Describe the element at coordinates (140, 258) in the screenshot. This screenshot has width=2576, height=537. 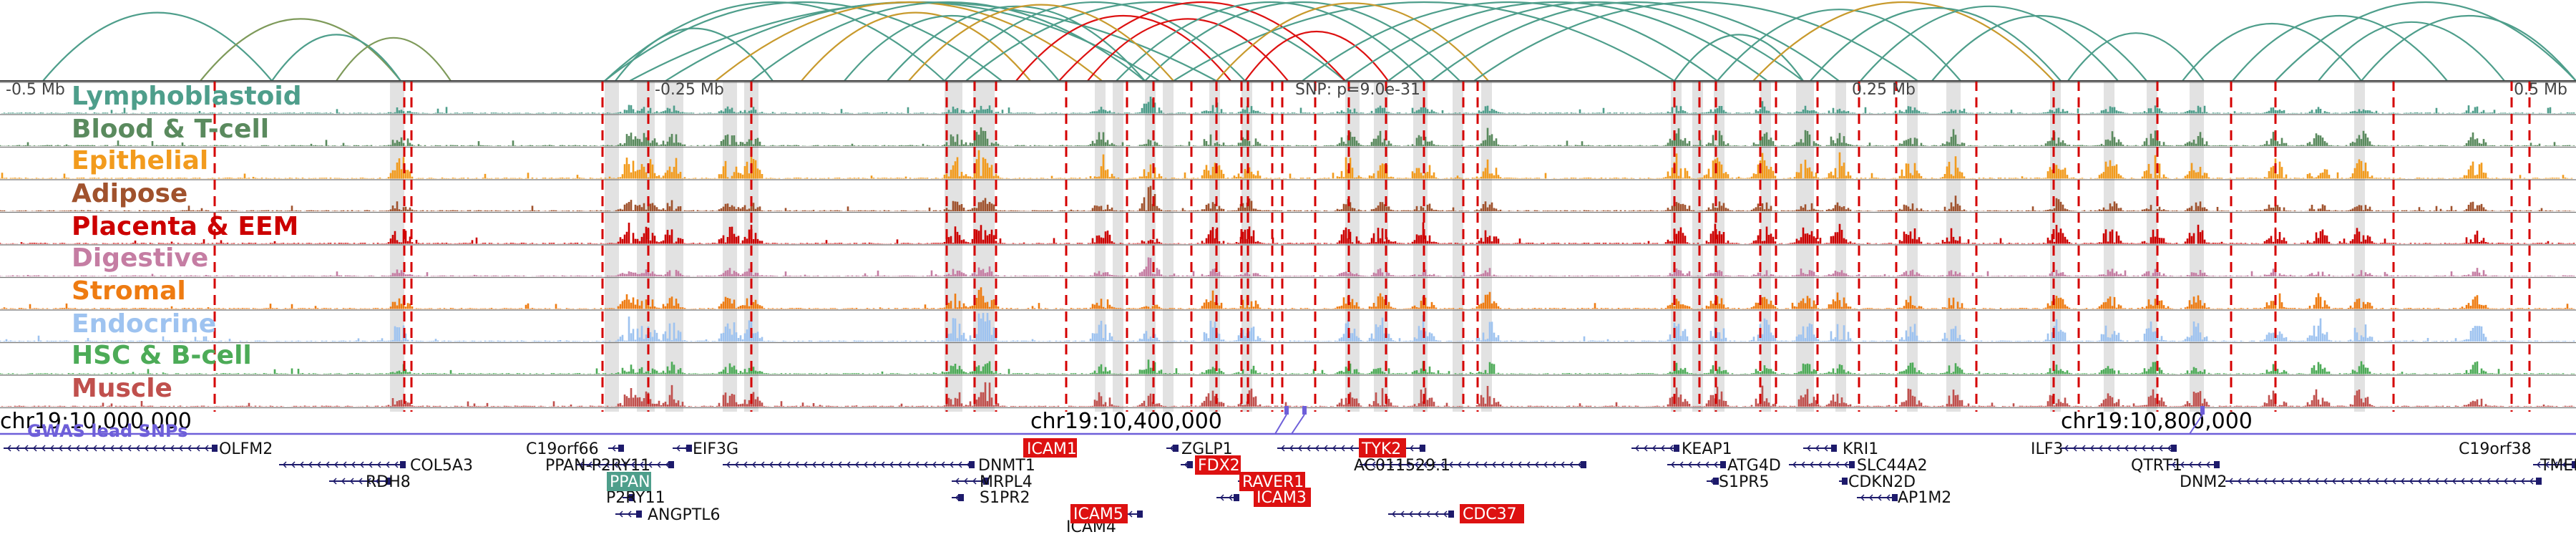
I see `track-label-digestive: Digestive` at that location.